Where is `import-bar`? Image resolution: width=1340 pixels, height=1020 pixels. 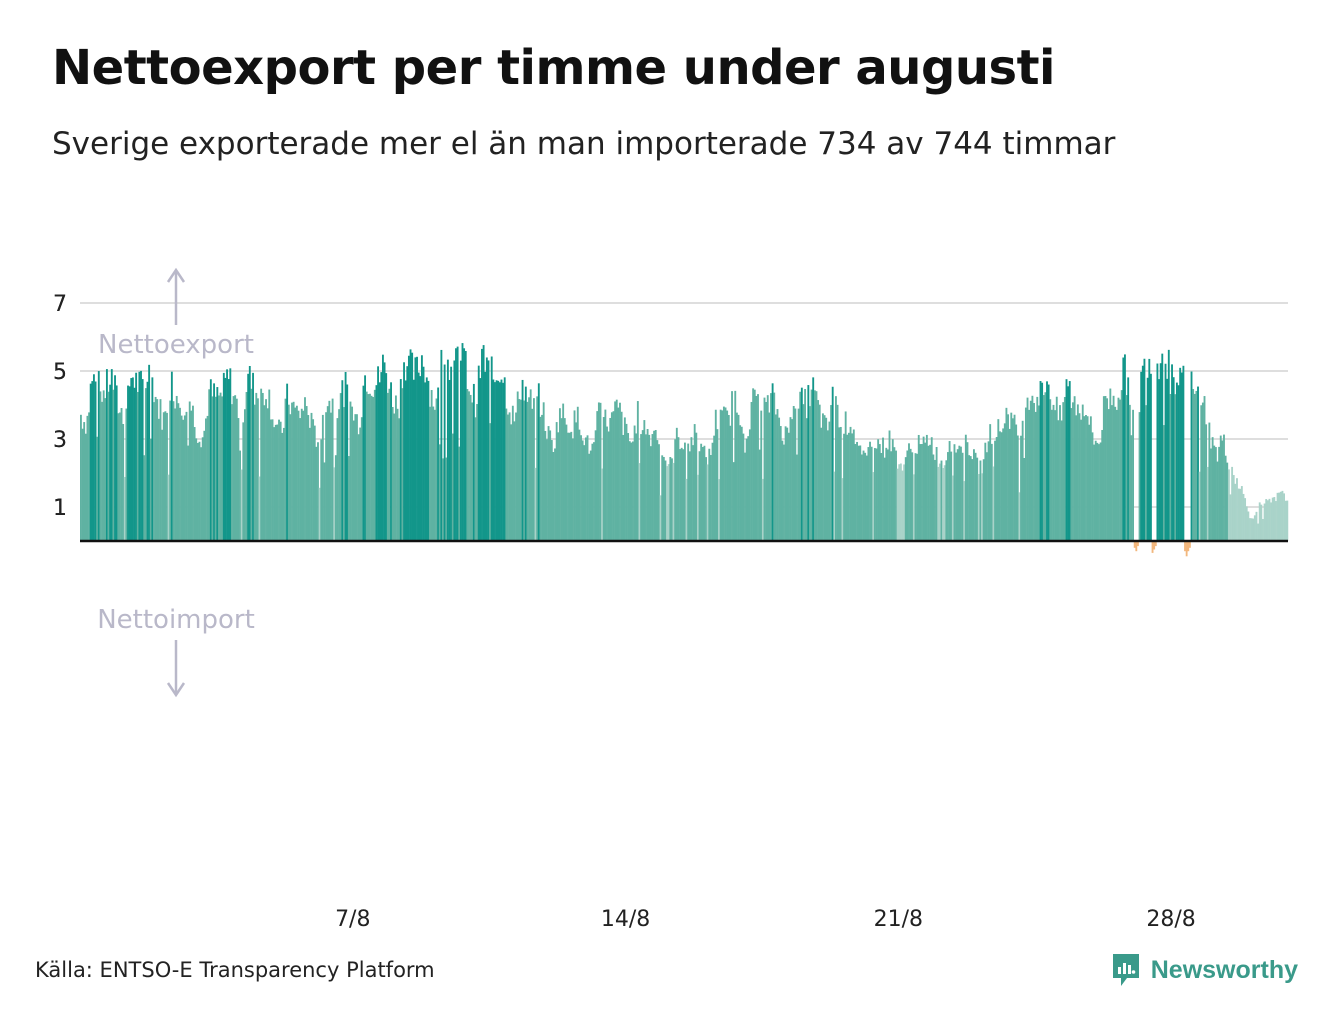 import-bar is located at coordinates (1185, 546).